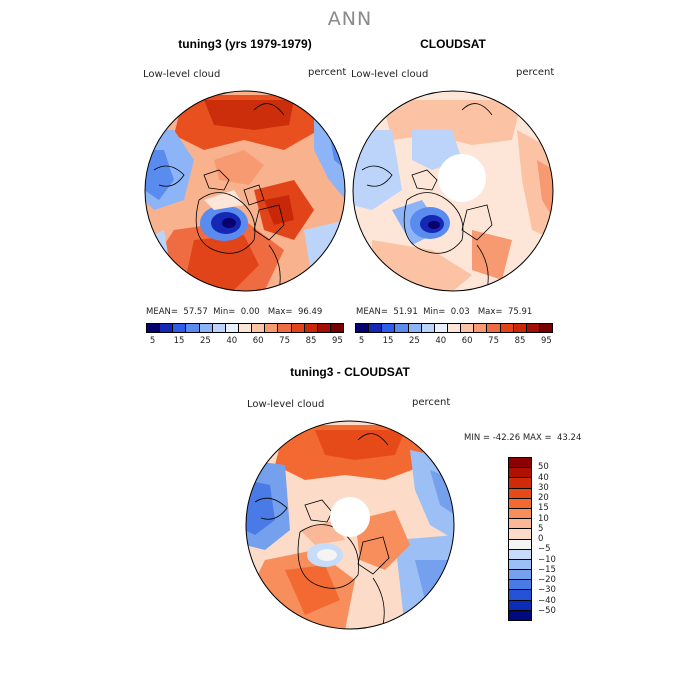 The image size is (700, 700). What do you see at coordinates (245, 342) in the screenshot?
I see `panel1-colorbar-ticks: 5 15 25 40 60 75 85 95` at bounding box center [245, 342].